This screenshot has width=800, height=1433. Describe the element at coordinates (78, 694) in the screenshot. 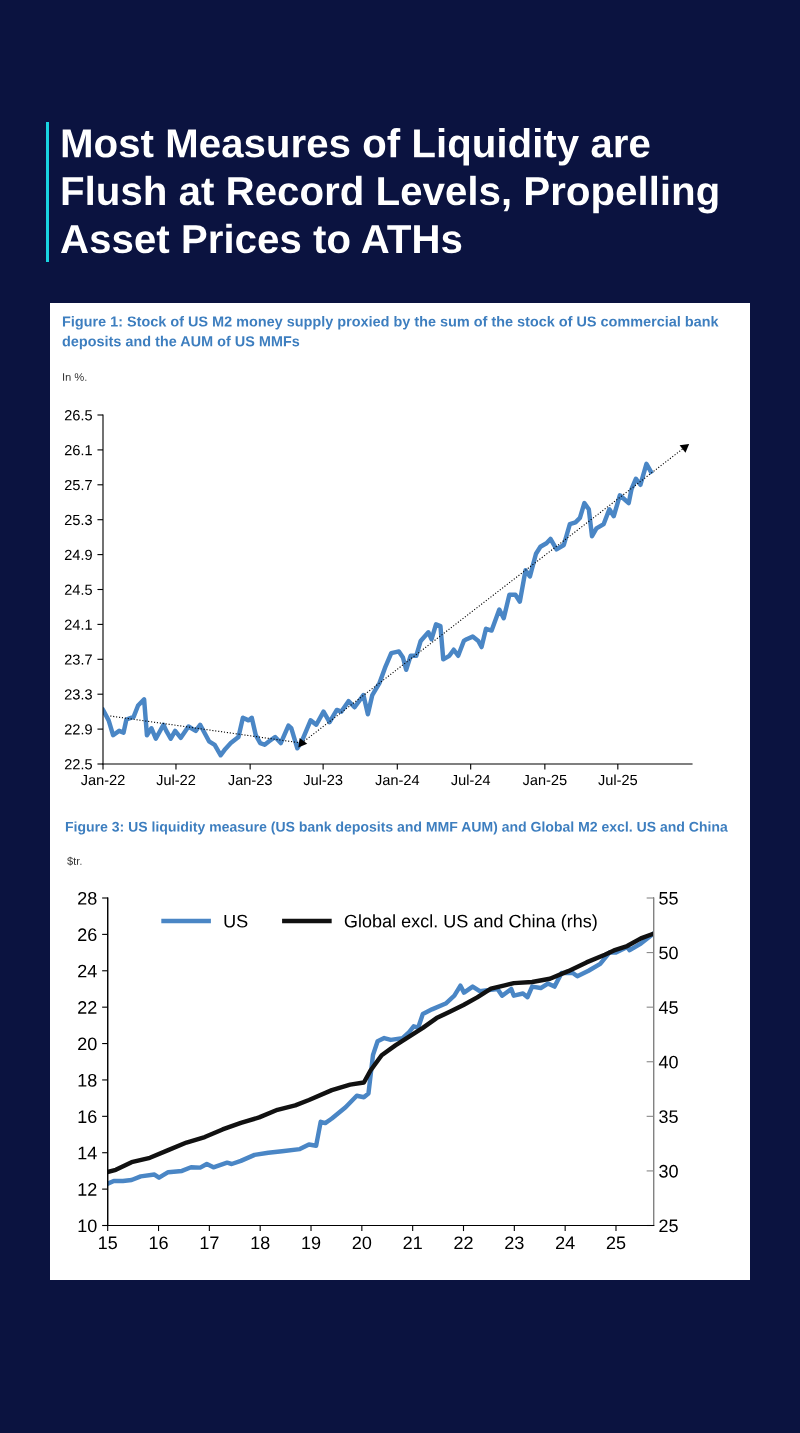

I see `y-tick-label: 23.3` at that location.